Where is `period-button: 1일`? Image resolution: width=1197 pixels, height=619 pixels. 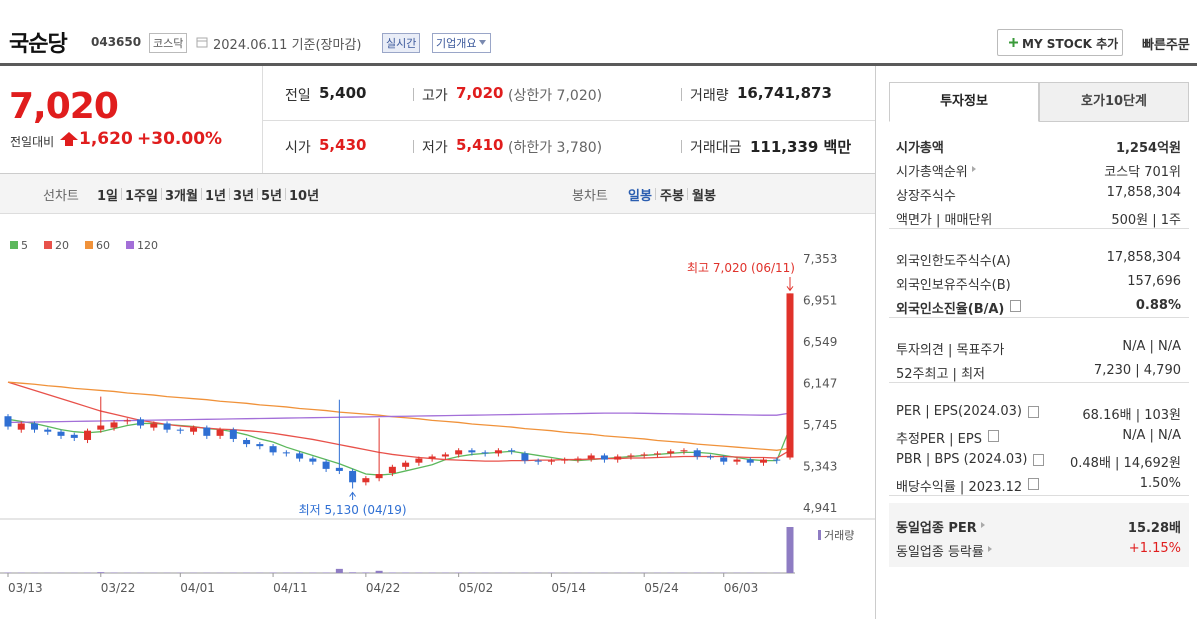 period-button: 1일 is located at coordinates (108, 196).